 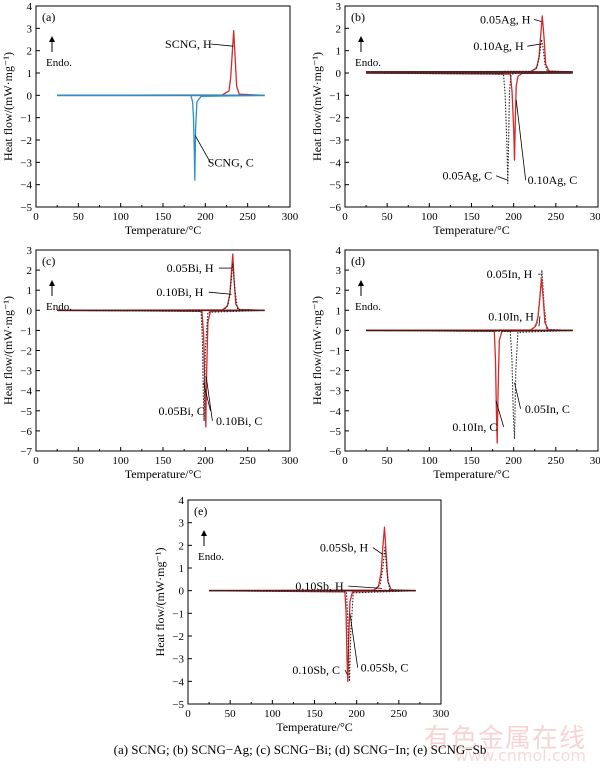 What do you see at coordinates (181, 411) in the screenshot?
I see `series-annotation: 0.05Bi, C` at bounding box center [181, 411].